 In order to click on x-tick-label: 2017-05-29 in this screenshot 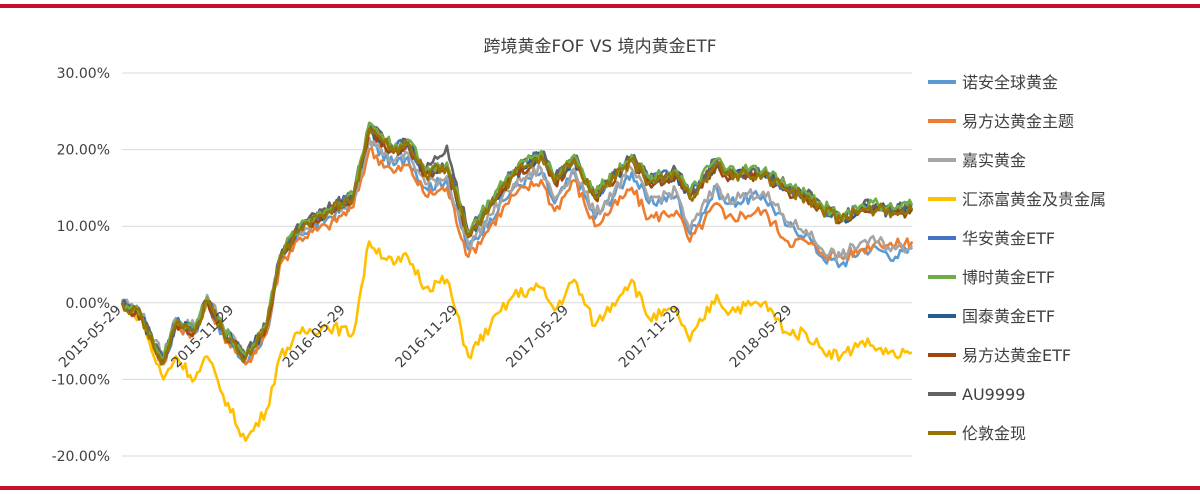, I will do `click(537, 336)`.